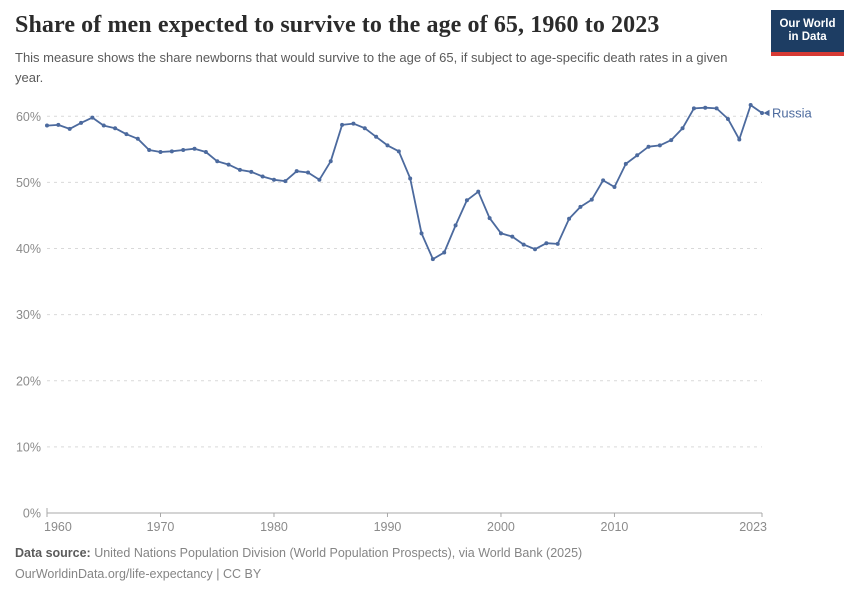 This screenshot has width=850, height=600. I want to click on owid-logo-line2: in Data, so click(807, 37).